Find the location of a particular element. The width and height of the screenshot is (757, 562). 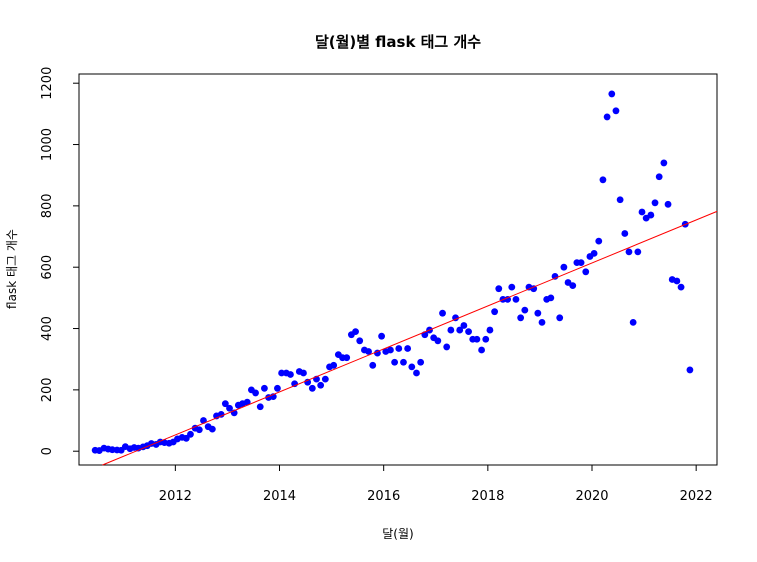

y-axis: 0 200 400 600 800 1000 1200 is located at coordinates (59, 261).